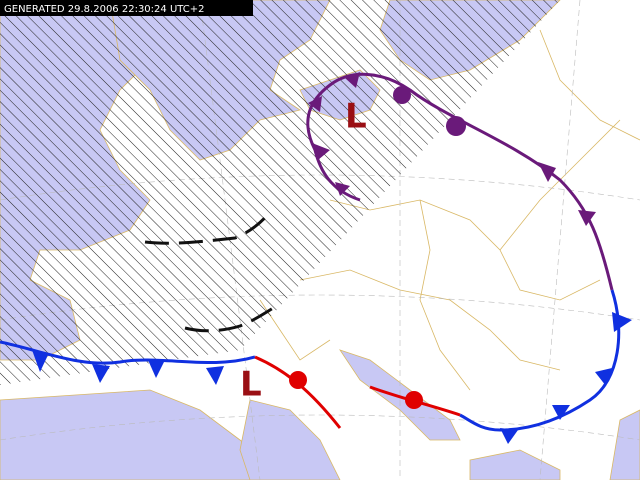  What do you see at coordinates (128, 352) in the screenshot?
I see `cold-front` at bounding box center [128, 352].